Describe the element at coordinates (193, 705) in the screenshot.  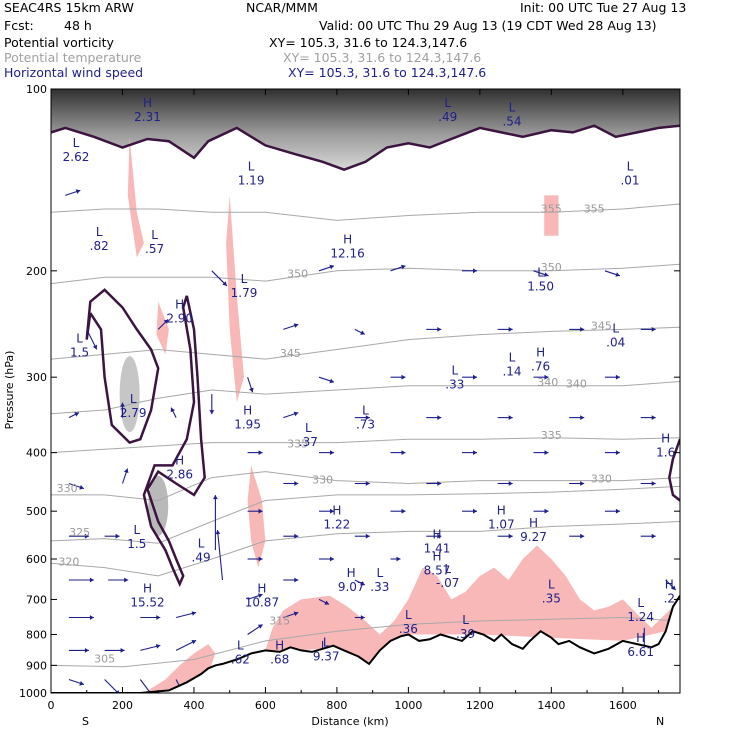
I see `x-tick-label: 400` at that location.